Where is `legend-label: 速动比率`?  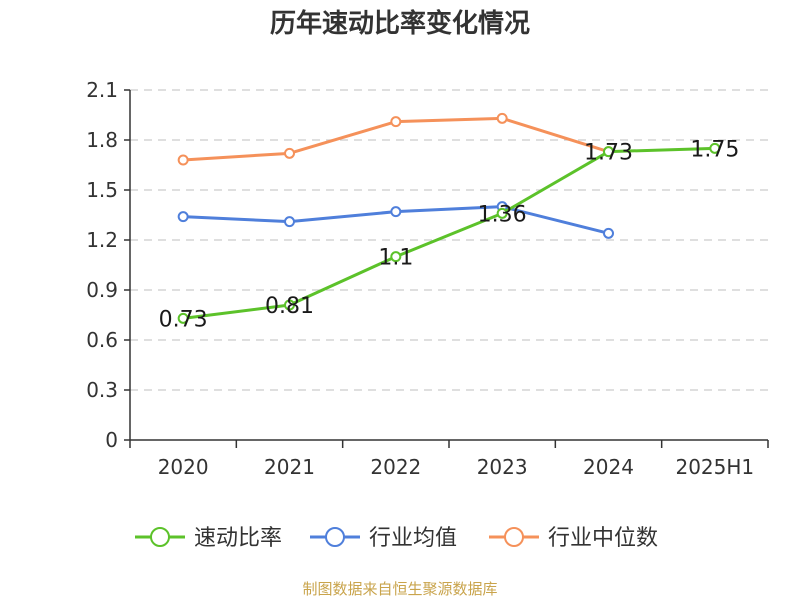 legend-label: 速动比率 is located at coordinates (238, 538).